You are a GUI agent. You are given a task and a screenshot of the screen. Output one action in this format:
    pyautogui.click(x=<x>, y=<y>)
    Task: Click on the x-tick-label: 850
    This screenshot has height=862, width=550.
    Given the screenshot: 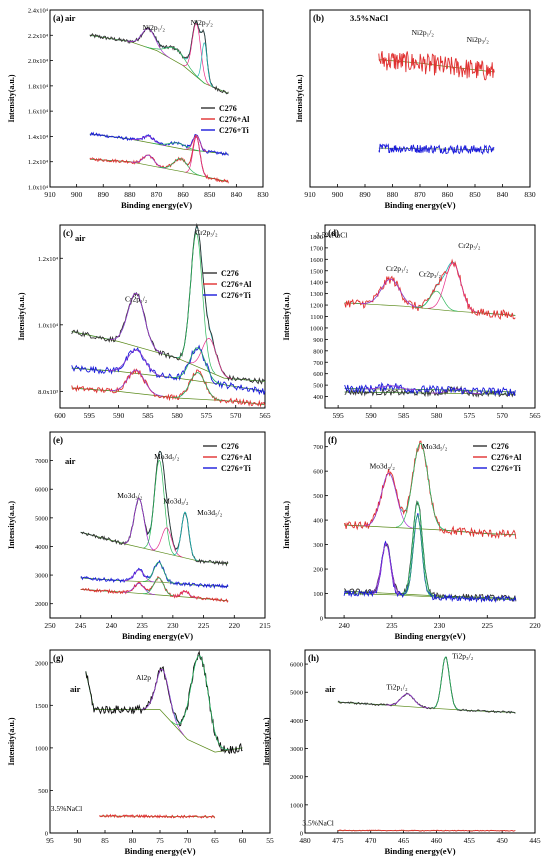 What is the action you would take?
    pyautogui.click(x=475, y=194)
    